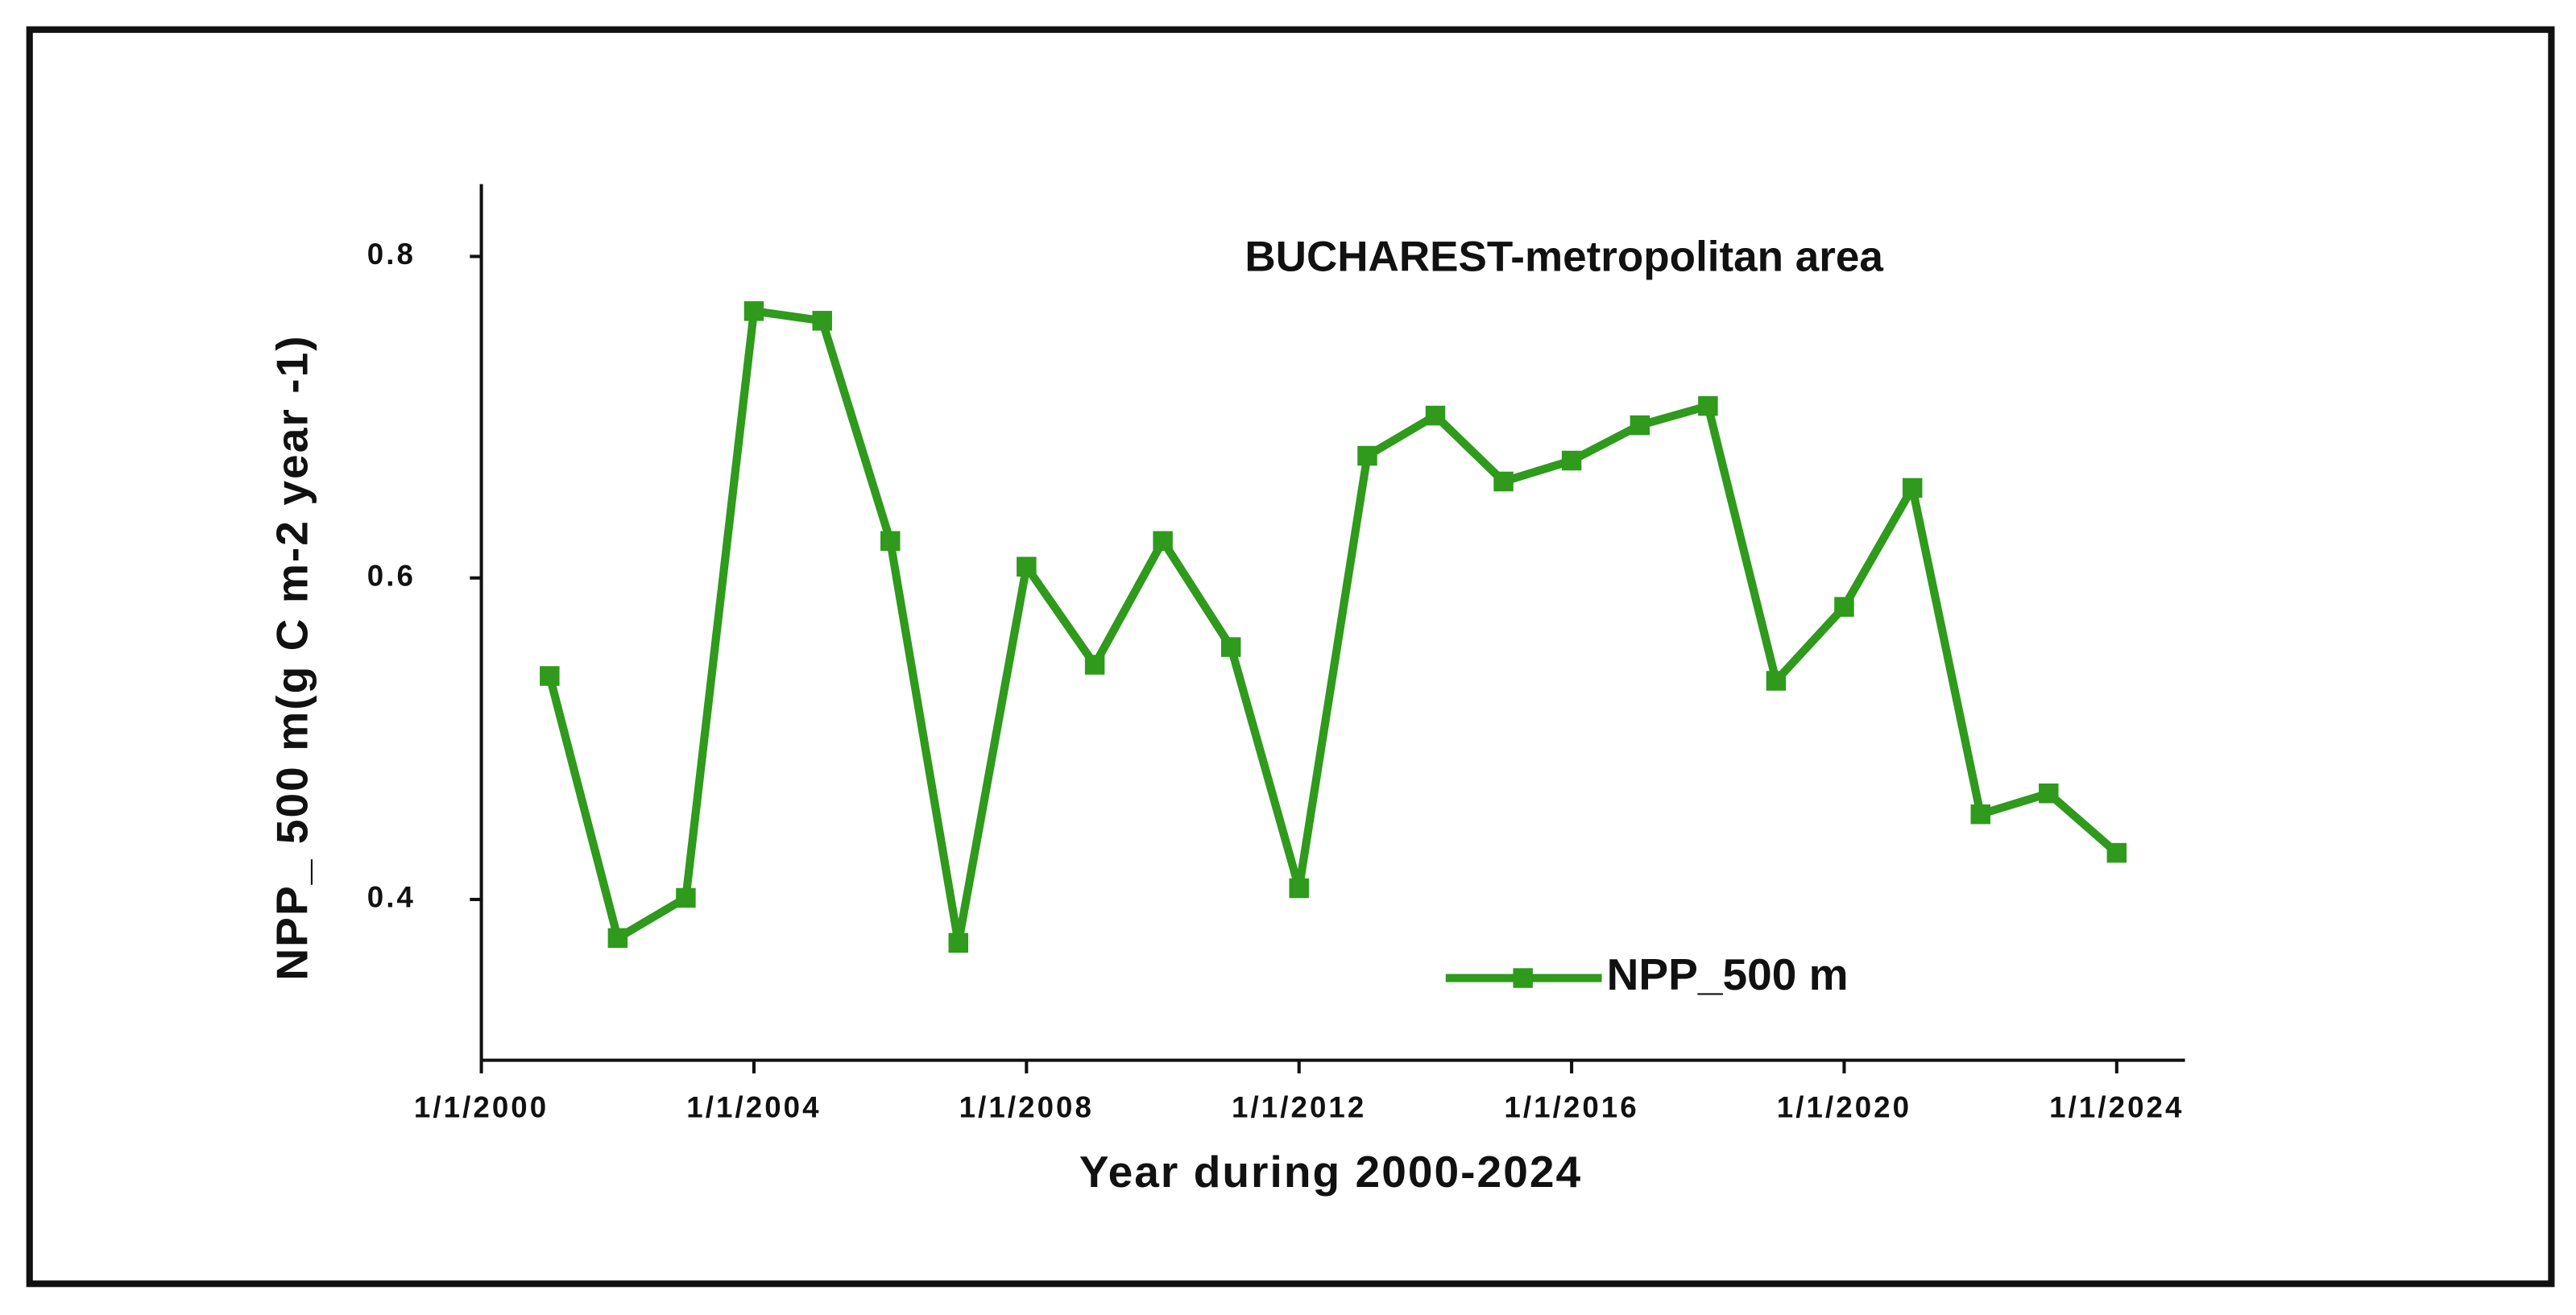  I want to click on x-tick-label: 1/1/2020, so click(1844, 1107).